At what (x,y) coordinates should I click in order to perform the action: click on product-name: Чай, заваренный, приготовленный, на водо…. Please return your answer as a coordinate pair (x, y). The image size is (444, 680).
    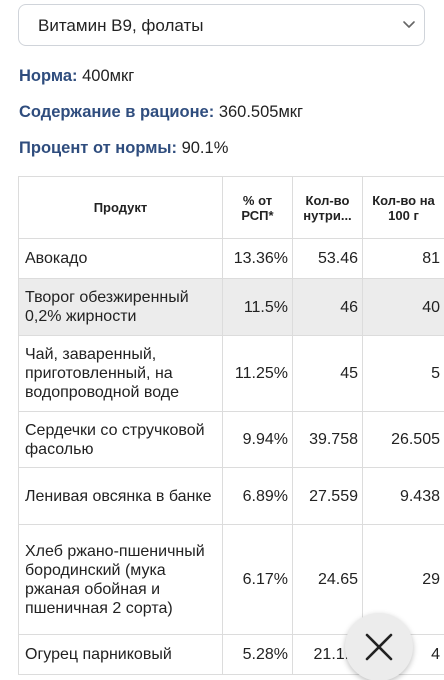
    Looking at the image, I should click on (120, 373).